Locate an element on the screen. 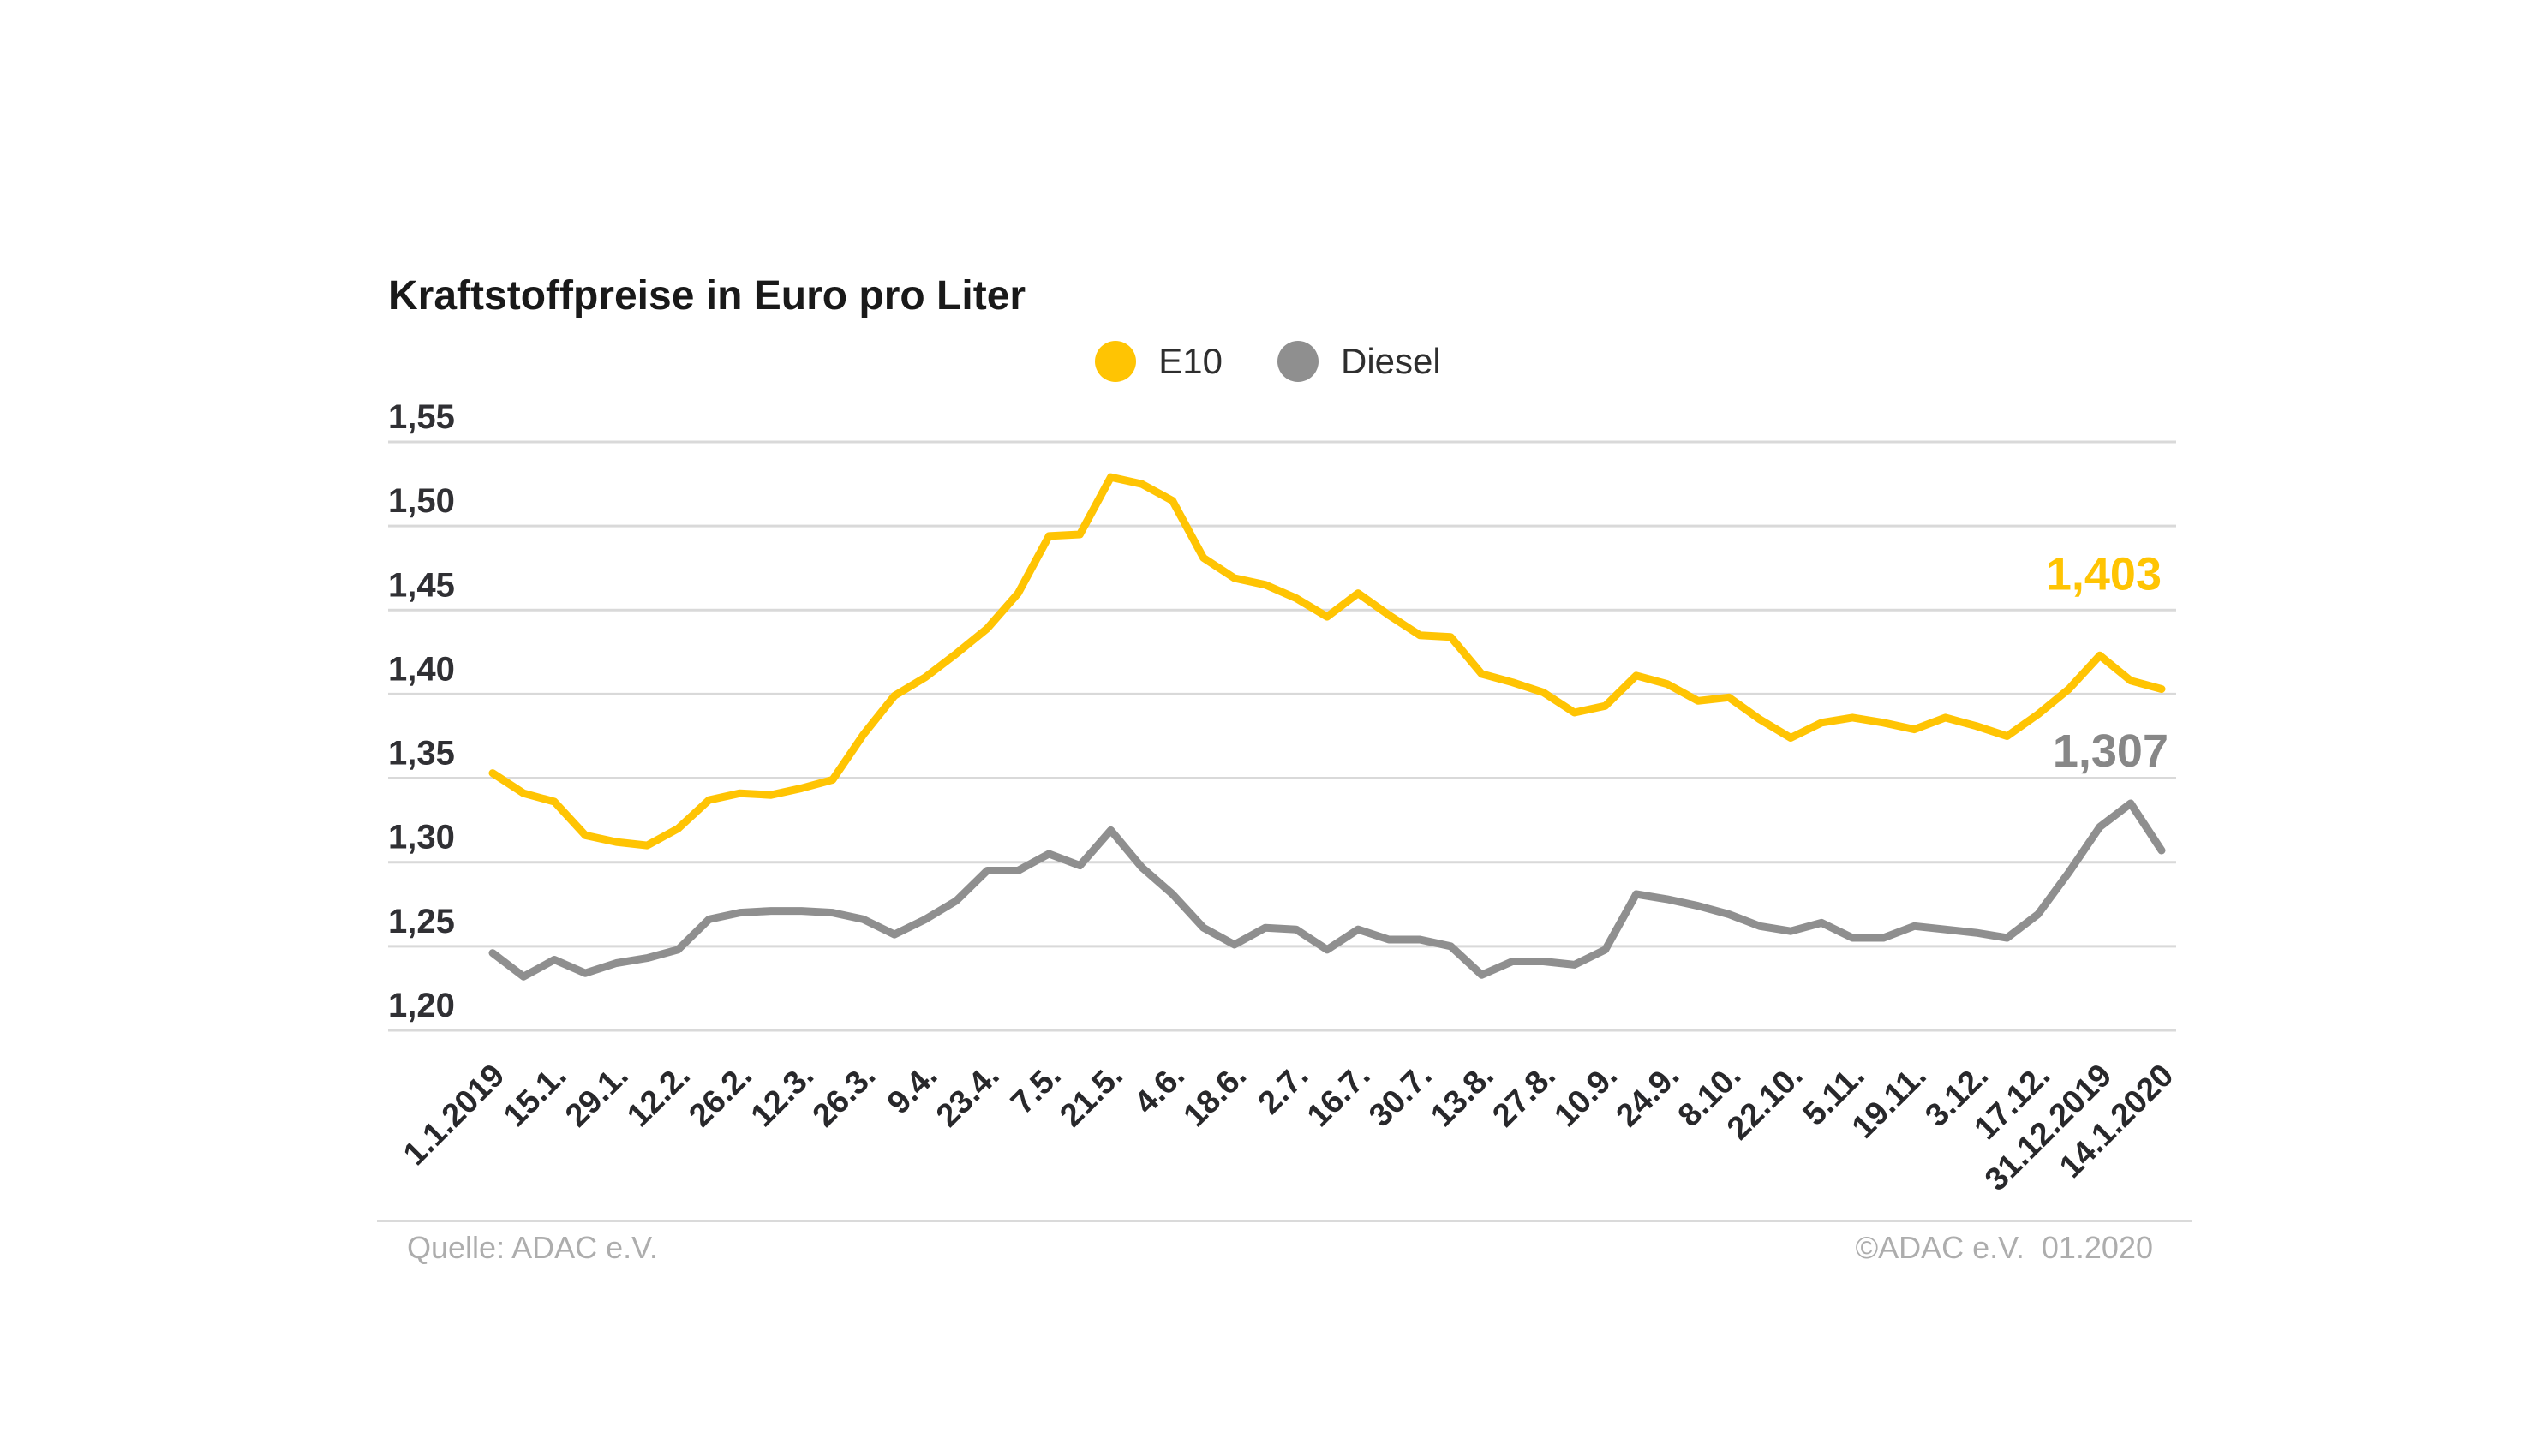  y-tick-label: 1,50 is located at coordinates (421, 501).